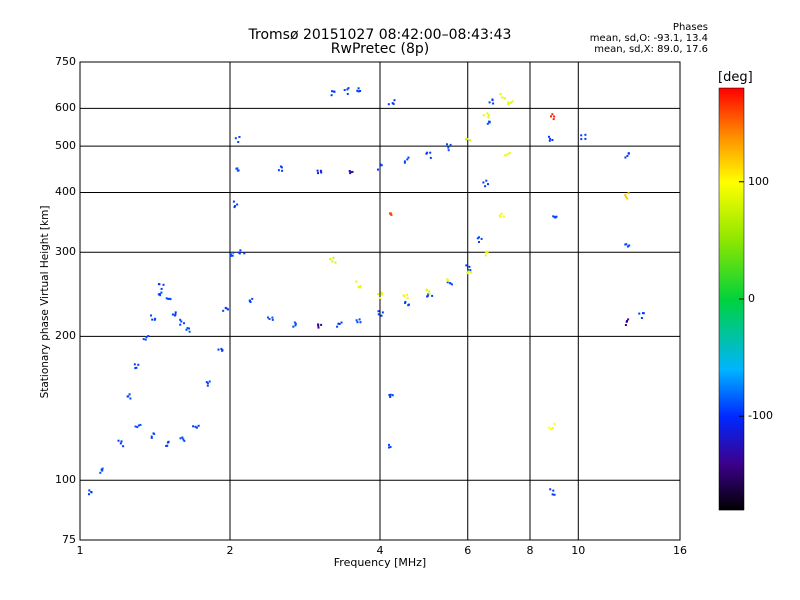  I want to click on phase-legend-x: mean, sd,X: 89.0, 17.6, so click(651, 49).